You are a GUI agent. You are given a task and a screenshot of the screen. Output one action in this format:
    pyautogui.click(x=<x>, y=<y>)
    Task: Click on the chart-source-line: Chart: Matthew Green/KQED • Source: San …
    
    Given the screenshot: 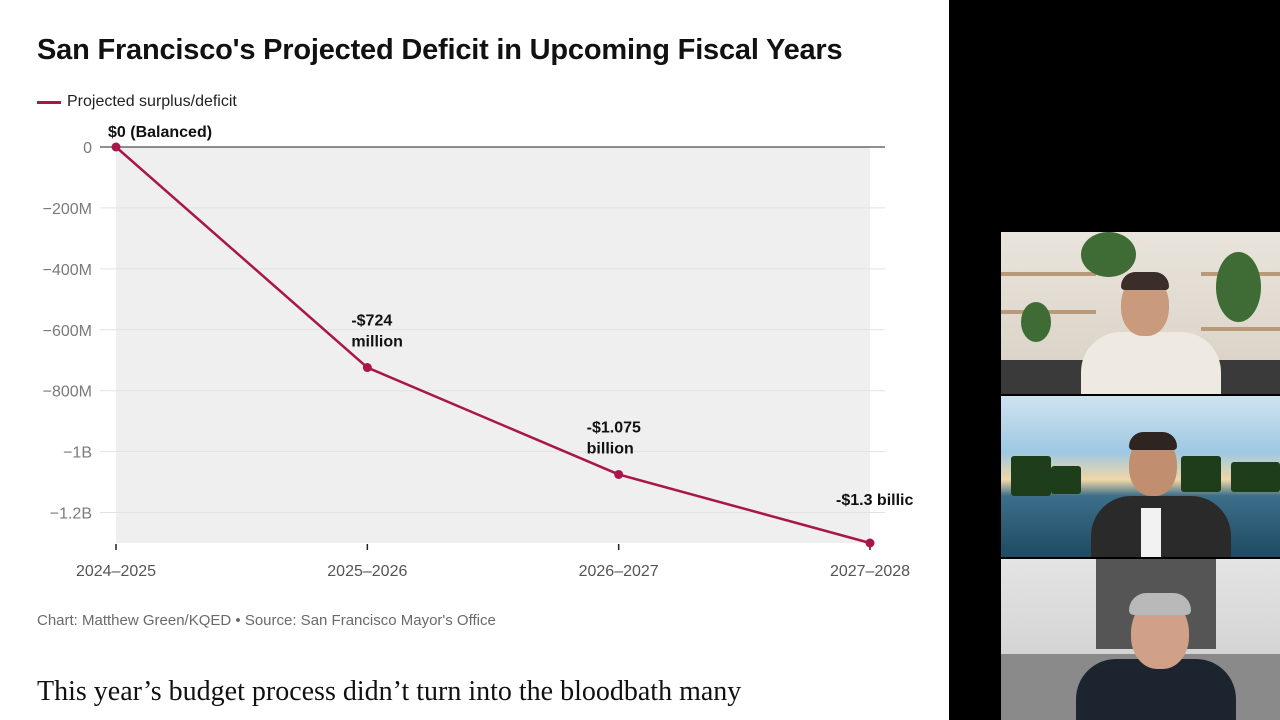 What is the action you would take?
    pyautogui.click(x=266, y=620)
    